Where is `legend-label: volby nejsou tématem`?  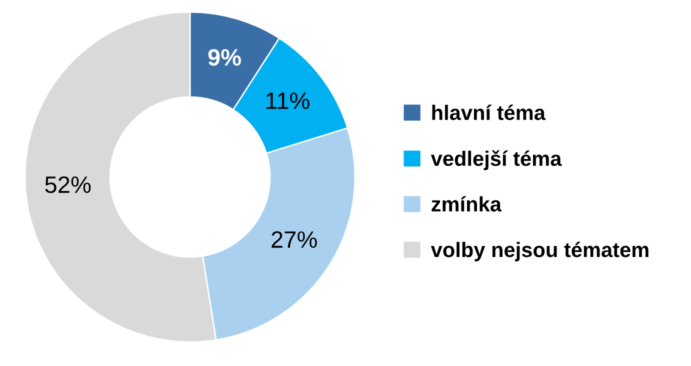
legend-label: volby nejsou tématem is located at coordinates (539, 252).